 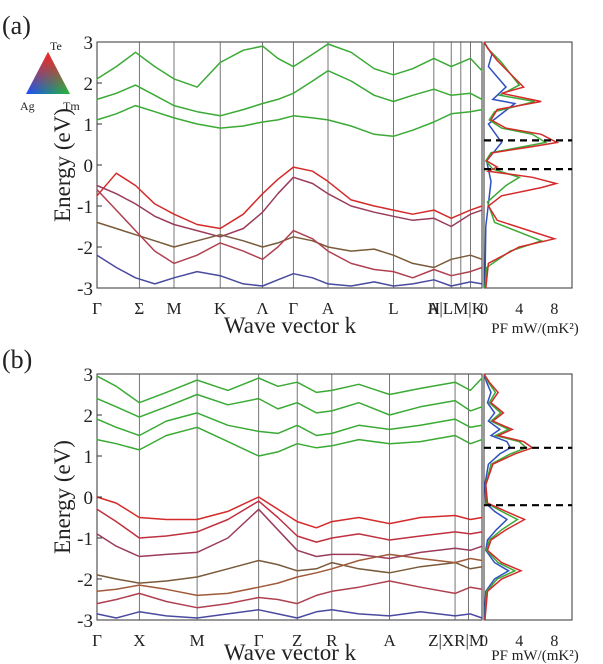 I want to click on pf-x-axis-label-a: PF mW/(mK²), so click(x=534, y=329).